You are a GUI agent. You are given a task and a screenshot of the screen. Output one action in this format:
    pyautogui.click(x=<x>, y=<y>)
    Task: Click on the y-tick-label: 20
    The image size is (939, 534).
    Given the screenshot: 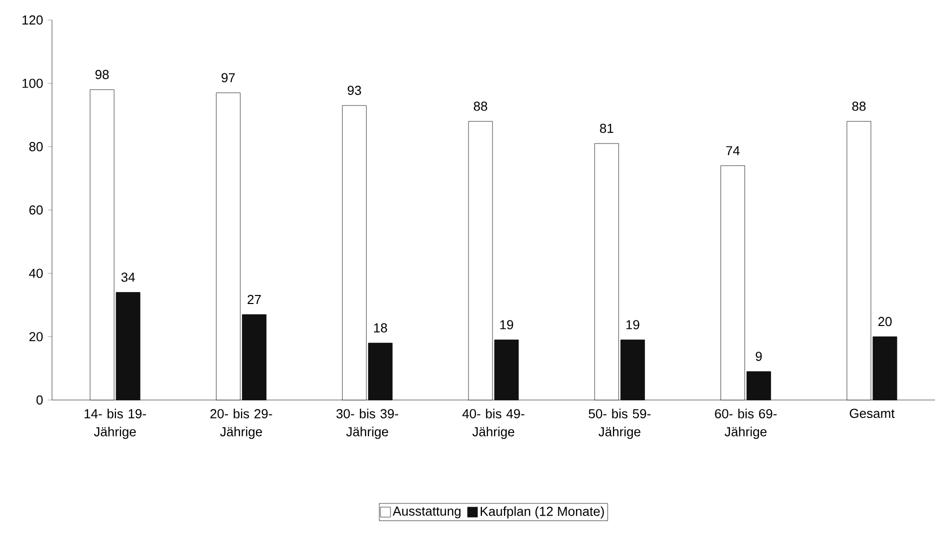 What is the action you would take?
    pyautogui.click(x=36, y=337)
    